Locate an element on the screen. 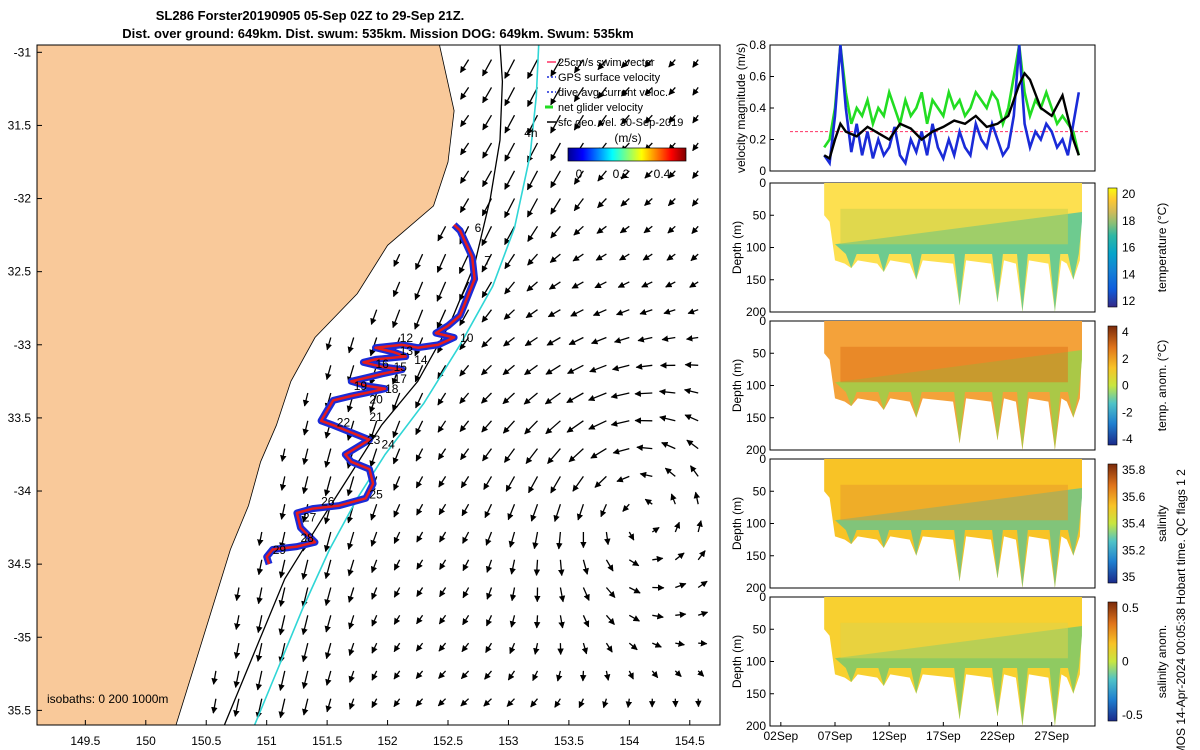  day-label: 7 is located at coordinates (487, 260).